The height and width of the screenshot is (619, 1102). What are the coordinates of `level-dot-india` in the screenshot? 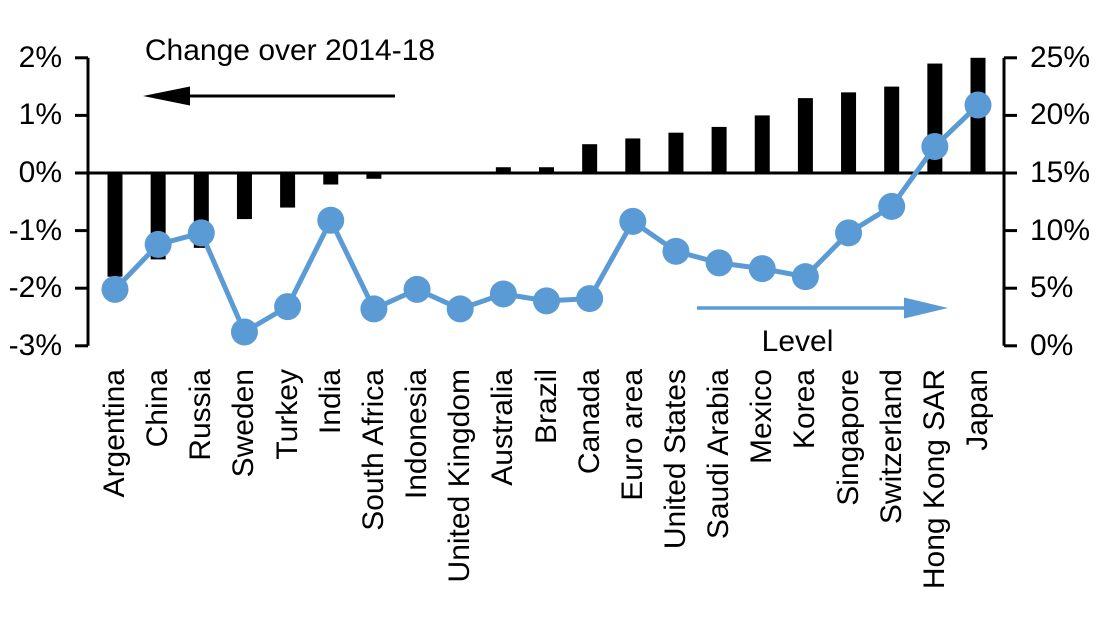 It's located at (331, 220).